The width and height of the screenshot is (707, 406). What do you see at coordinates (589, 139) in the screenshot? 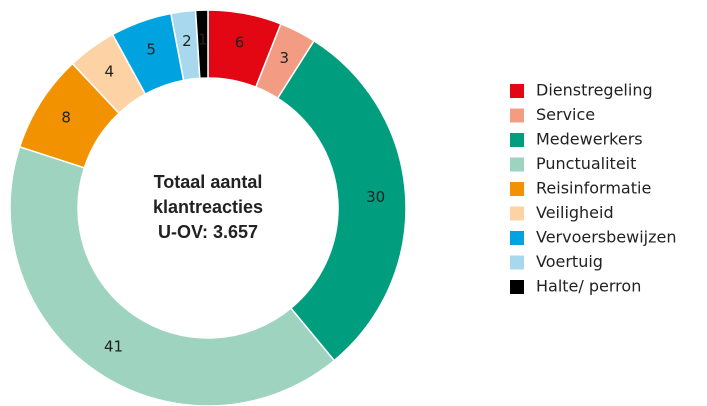
I see `legend-label: Medewerkers` at bounding box center [589, 139].